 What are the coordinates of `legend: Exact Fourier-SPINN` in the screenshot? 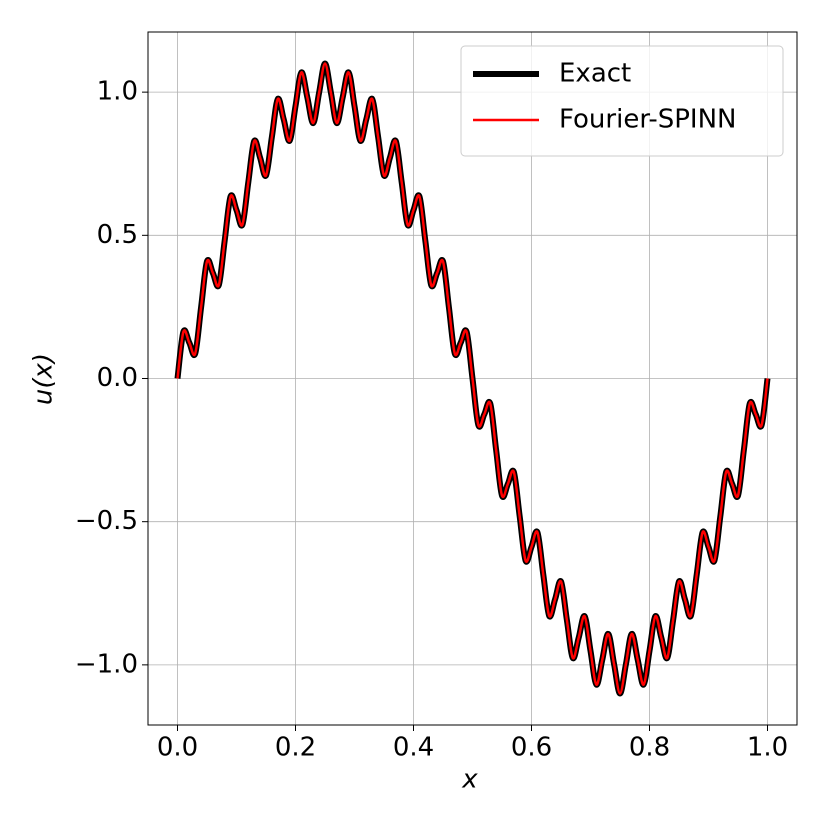 It's located at (622, 101).